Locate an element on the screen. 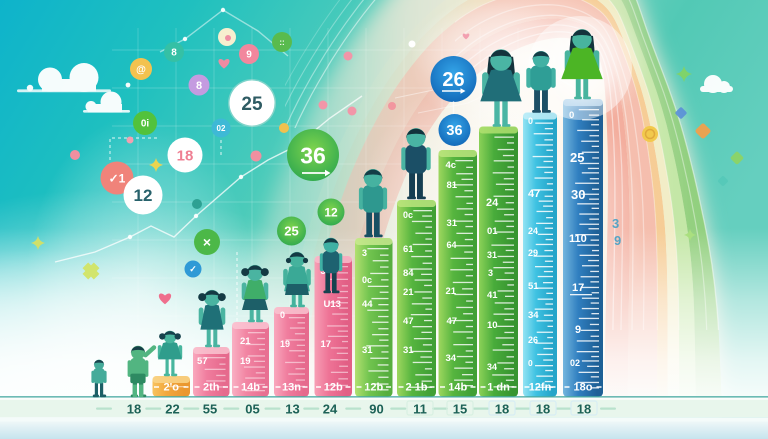 The width and height of the screenshot is (768, 439). svg-text: 81 is located at coordinates (452, 185).